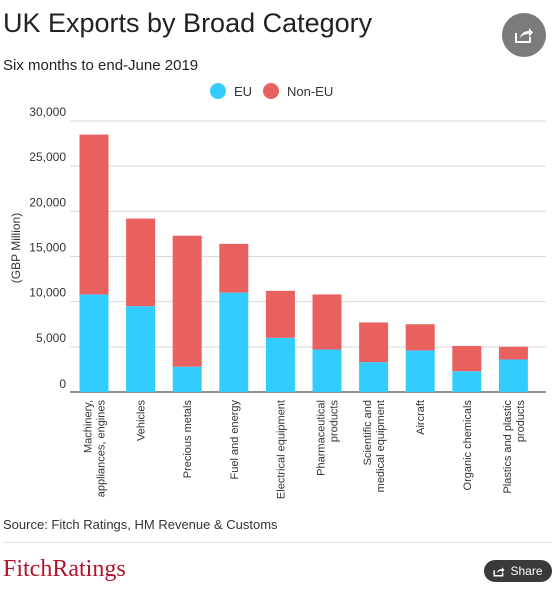  I want to click on share-button: Share, so click(518, 571).